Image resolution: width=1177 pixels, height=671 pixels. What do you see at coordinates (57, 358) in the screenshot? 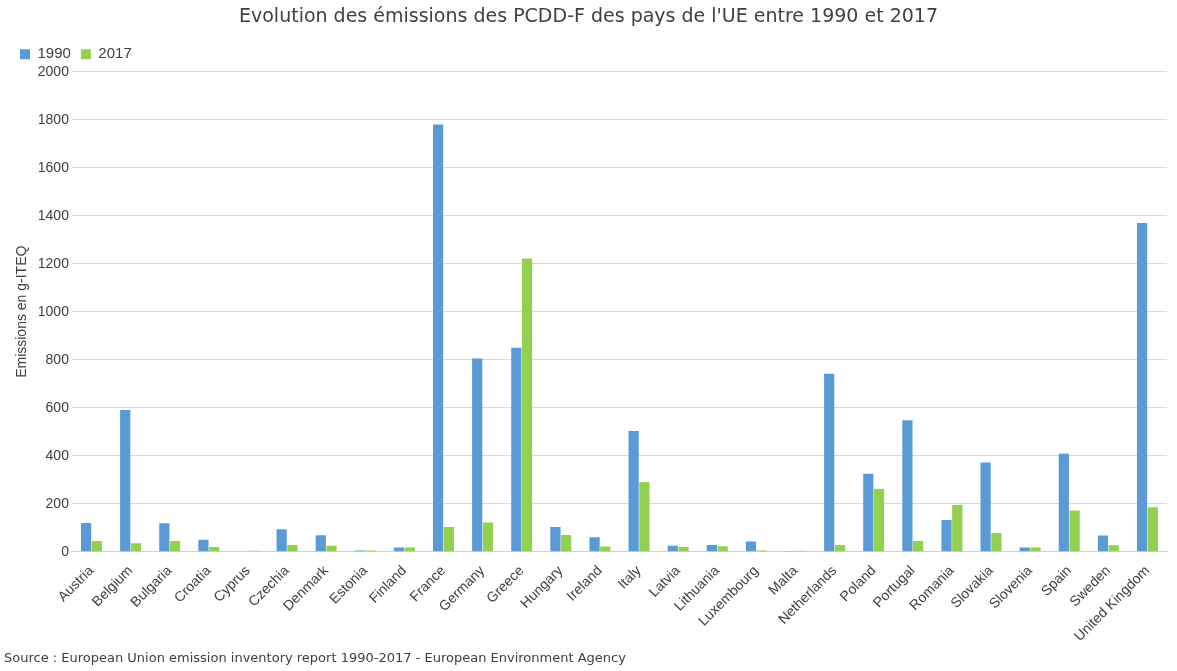
I see `y-tick-label: 800` at bounding box center [57, 358].